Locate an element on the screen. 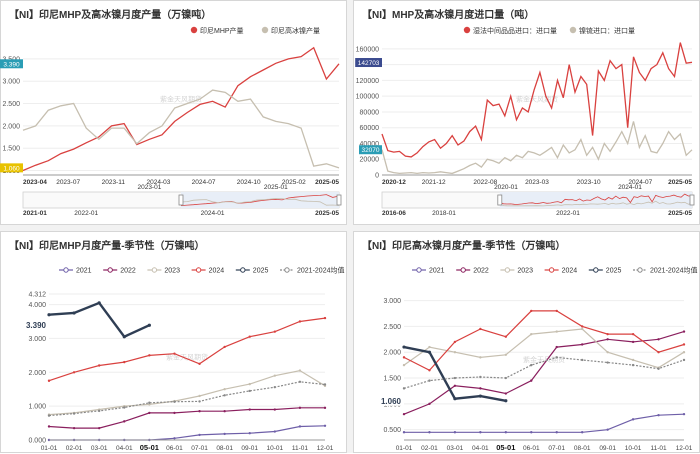  y-tick-label: 1.000 is located at coordinates (37, 407).